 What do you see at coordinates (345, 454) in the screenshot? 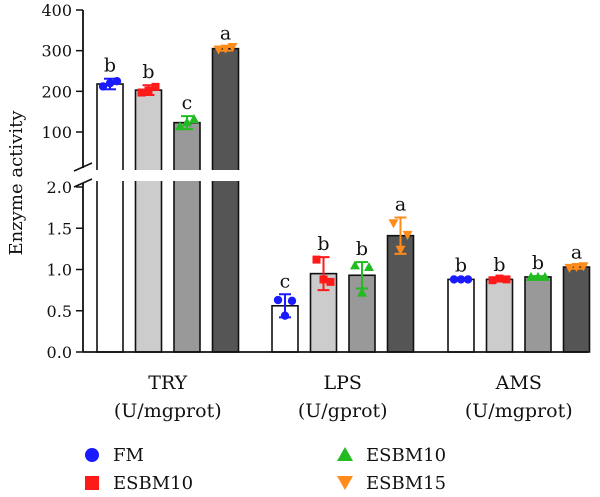
I see `legend-marker-triangle-up-icon` at bounding box center [345, 454].